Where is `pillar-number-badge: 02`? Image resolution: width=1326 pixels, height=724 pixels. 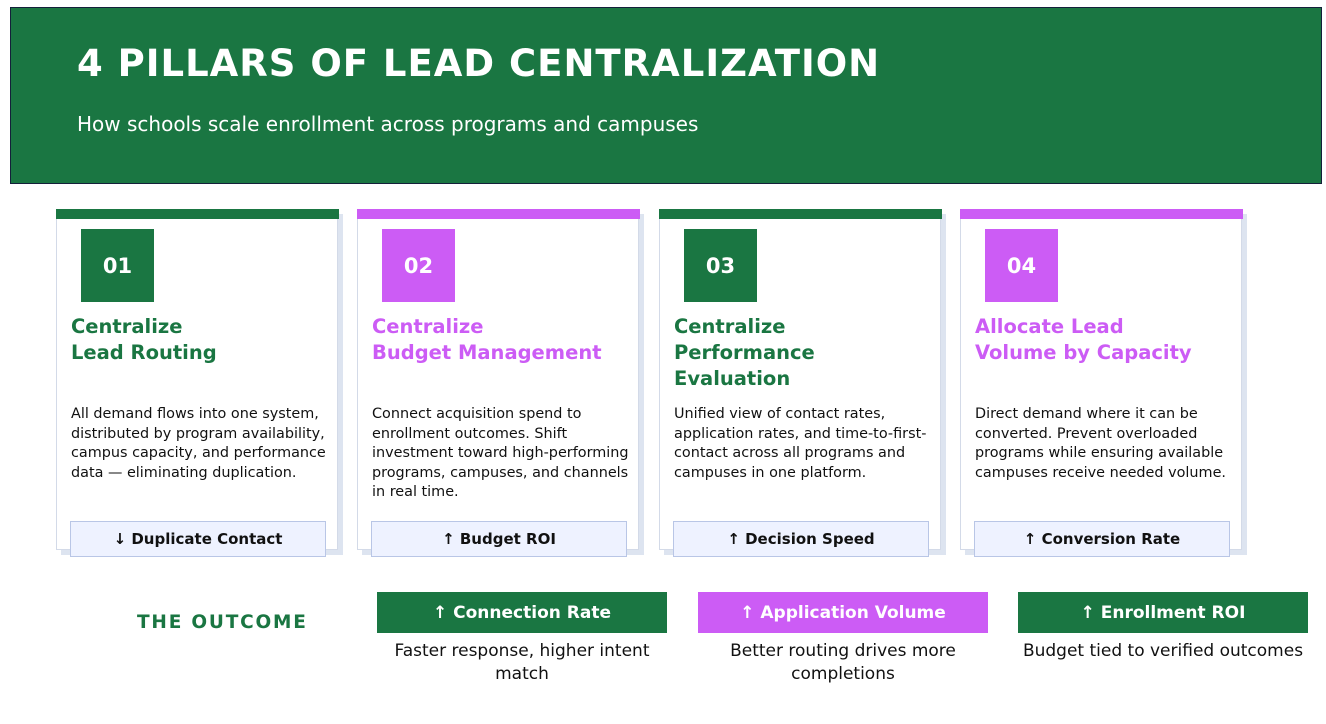
pillar-number-badge: 02 is located at coordinates (418, 265).